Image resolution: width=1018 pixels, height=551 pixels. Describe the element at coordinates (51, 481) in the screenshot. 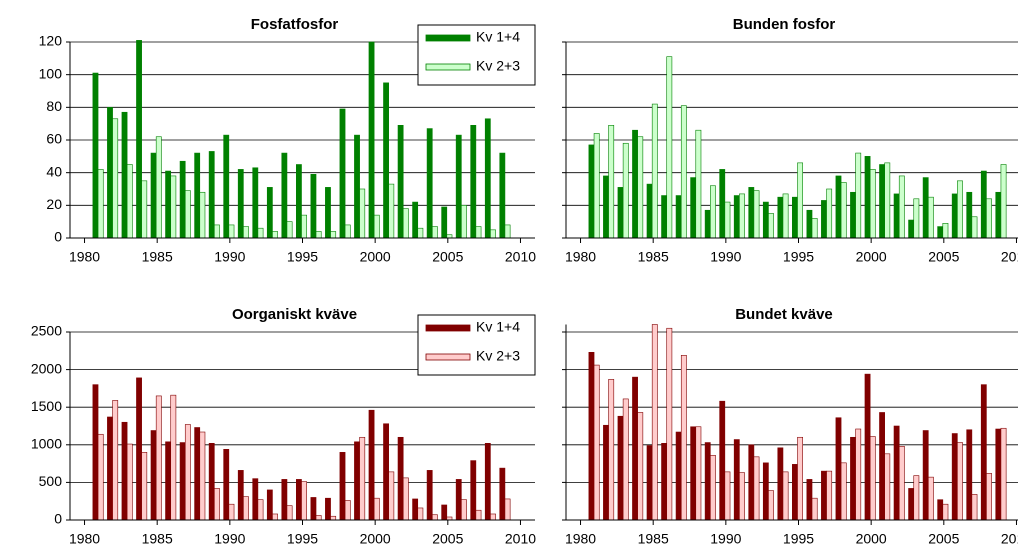

I see `y-tick-label: 500` at that location.